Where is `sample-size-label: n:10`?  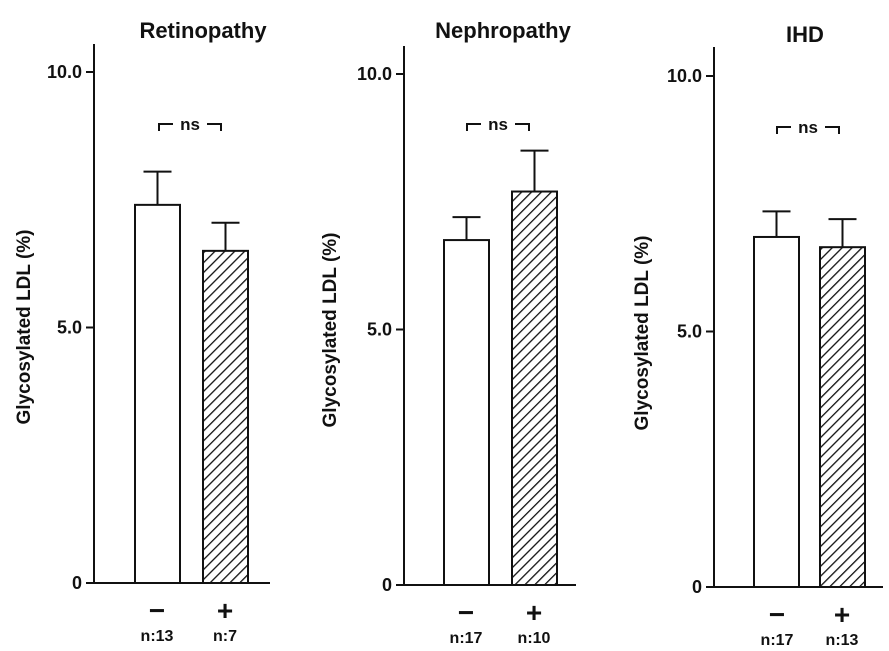 sample-size-label: n:10 is located at coordinates (534, 638).